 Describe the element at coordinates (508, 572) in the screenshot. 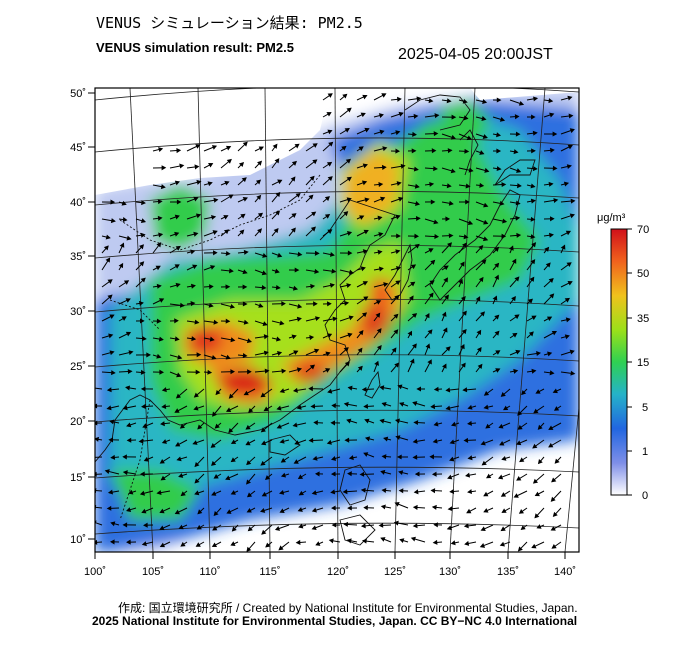

I see `lon-label: 135˚` at that location.